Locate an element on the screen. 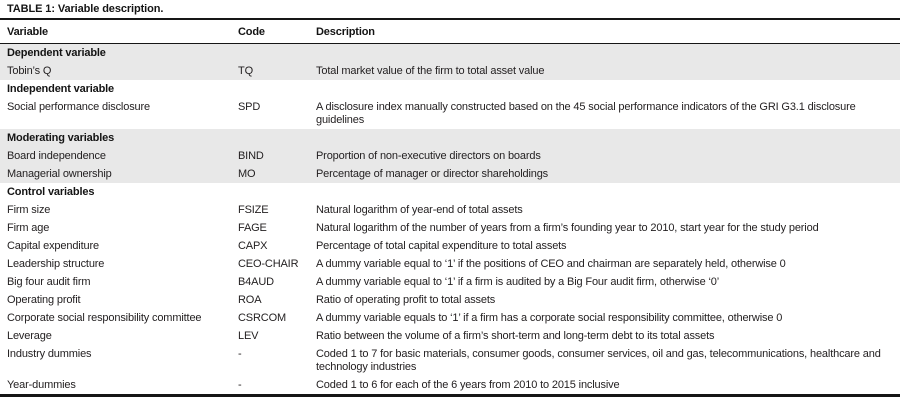 The width and height of the screenshot is (900, 410). code-cell: CAPX is located at coordinates (253, 245).